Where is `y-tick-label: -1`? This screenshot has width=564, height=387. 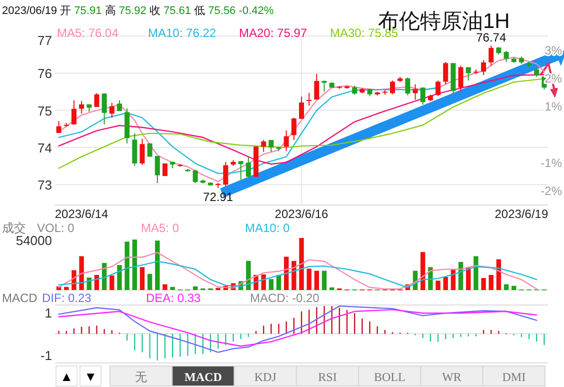 y-tick-label: -1 is located at coordinates (46, 356).